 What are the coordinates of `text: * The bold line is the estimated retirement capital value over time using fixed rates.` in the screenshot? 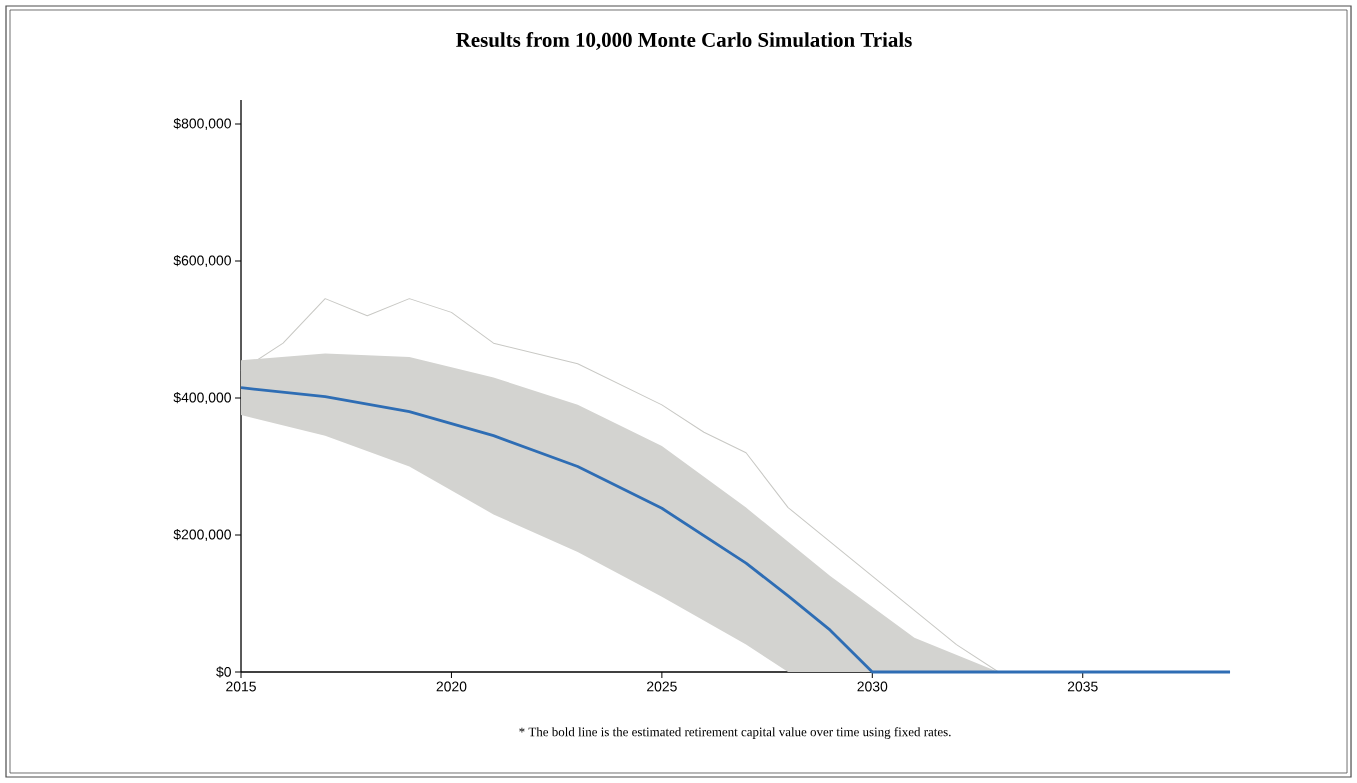 It's located at (735, 733).